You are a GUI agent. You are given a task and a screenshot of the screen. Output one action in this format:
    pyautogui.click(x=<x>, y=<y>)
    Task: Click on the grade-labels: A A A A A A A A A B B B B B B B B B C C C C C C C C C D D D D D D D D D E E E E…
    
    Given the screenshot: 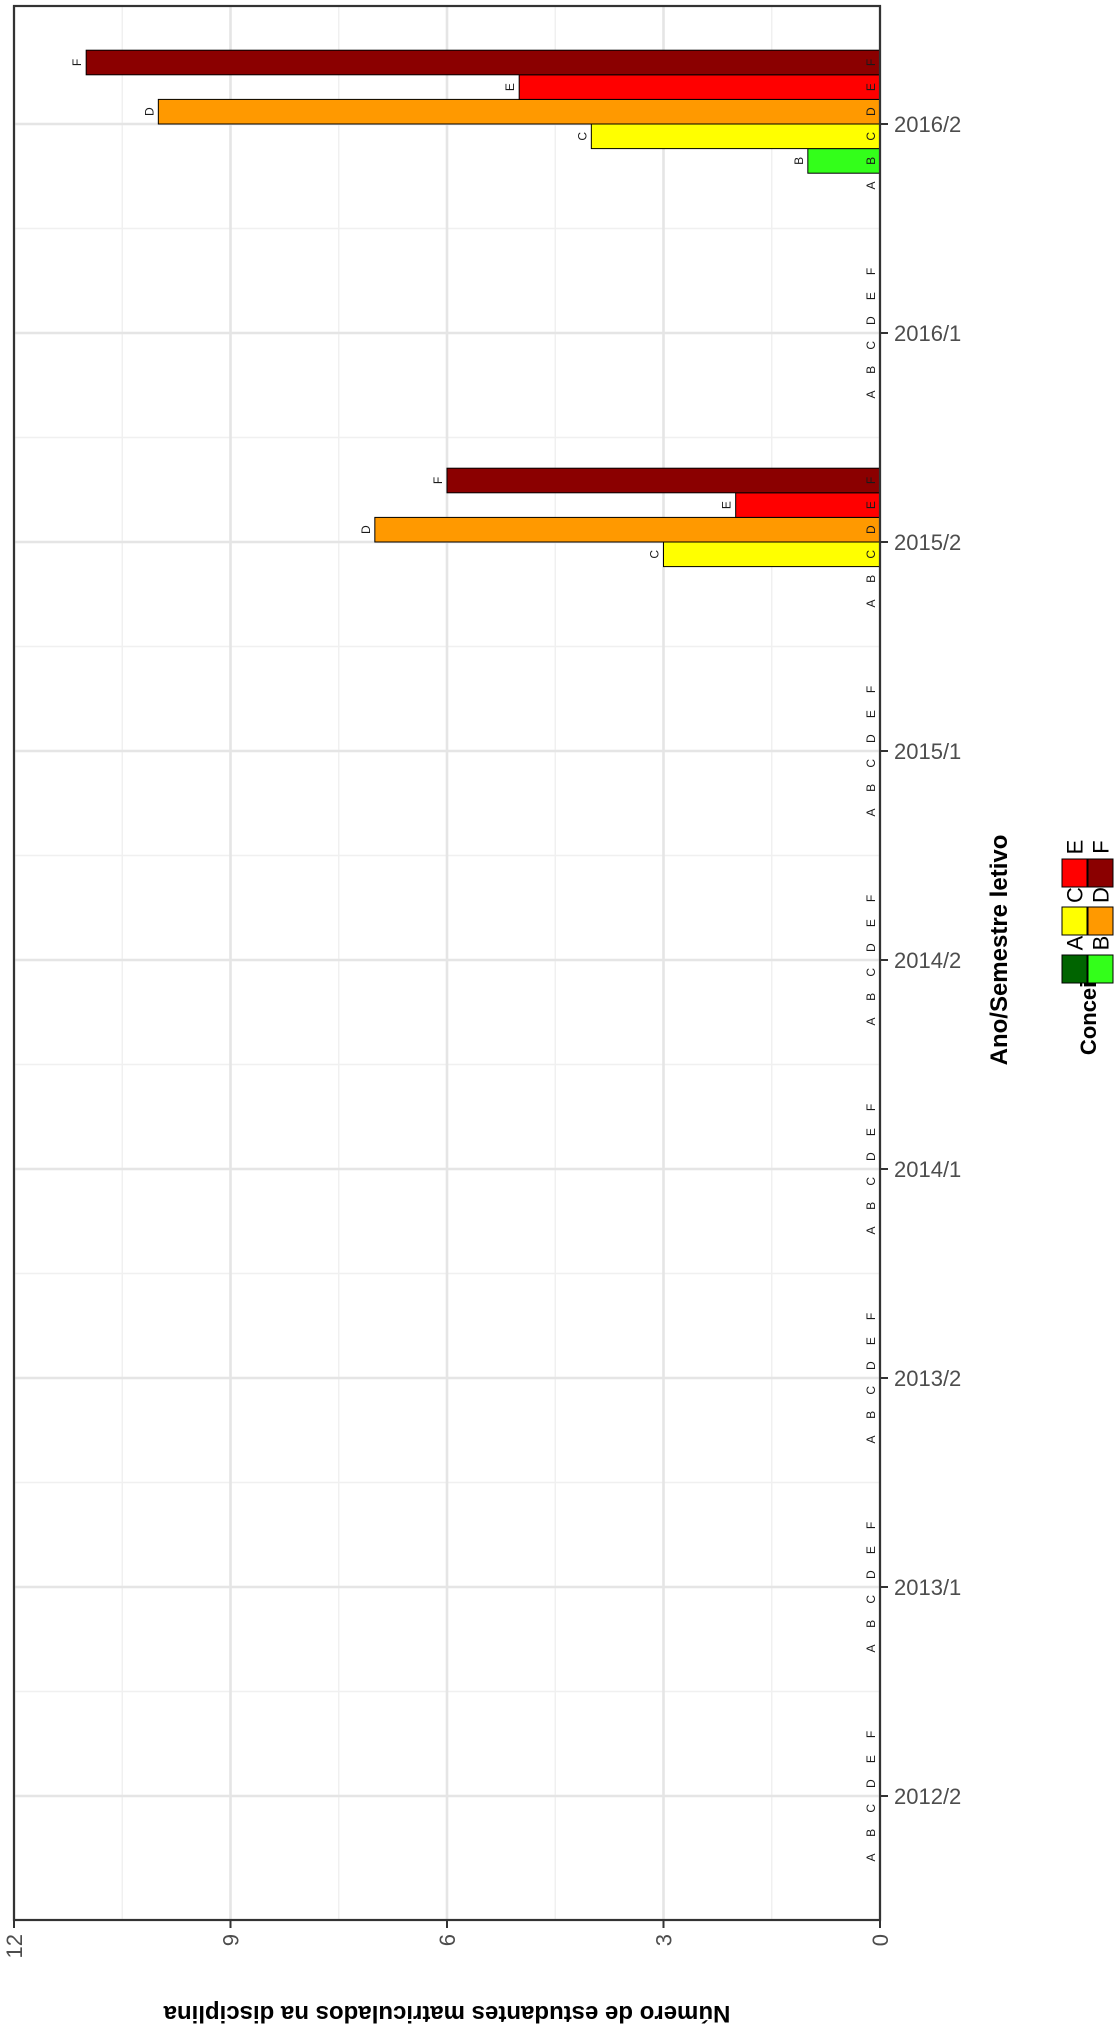 What is the action you would take?
    pyautogui.click(x=871, y=960)
    